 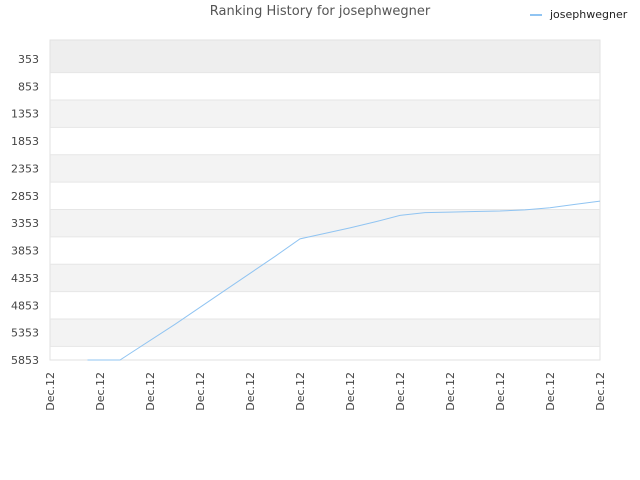 I want to click on y-tick-label: 853, so click(x=28, y=86).